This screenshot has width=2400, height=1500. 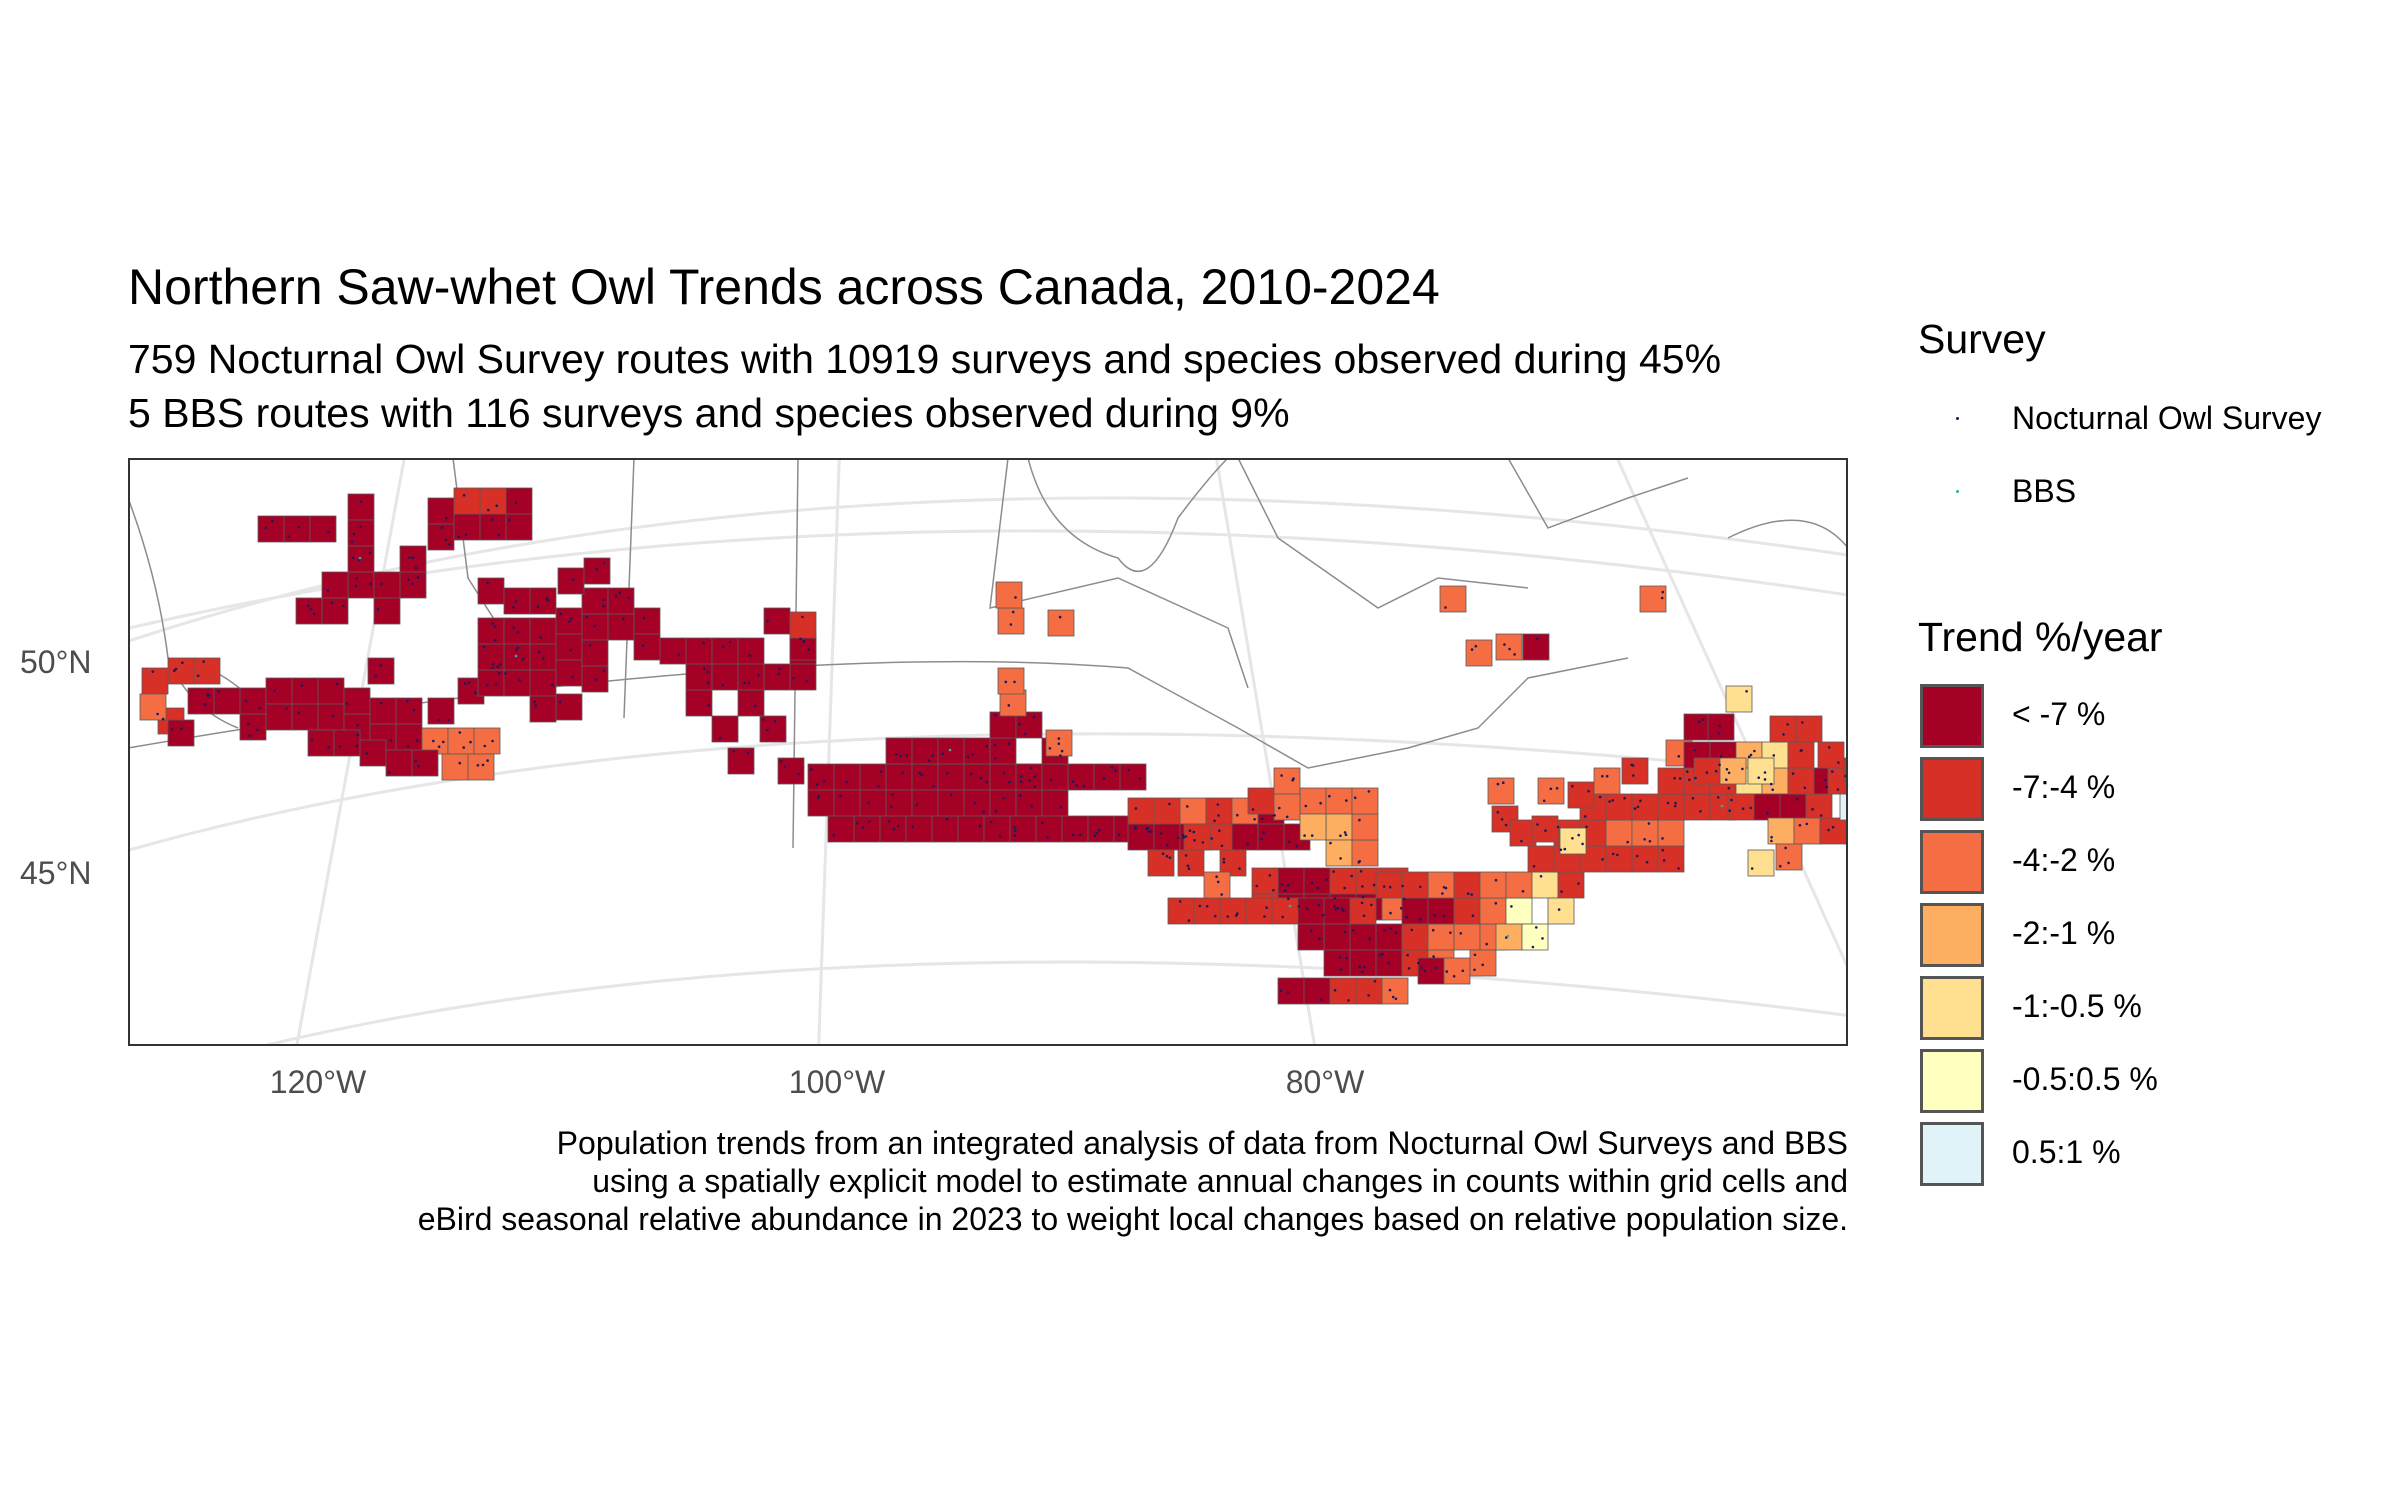 I want to click on legend-label-nocturnal-owl-survey: Nocturnal Owl Survey, so click(x=2167, y=418).